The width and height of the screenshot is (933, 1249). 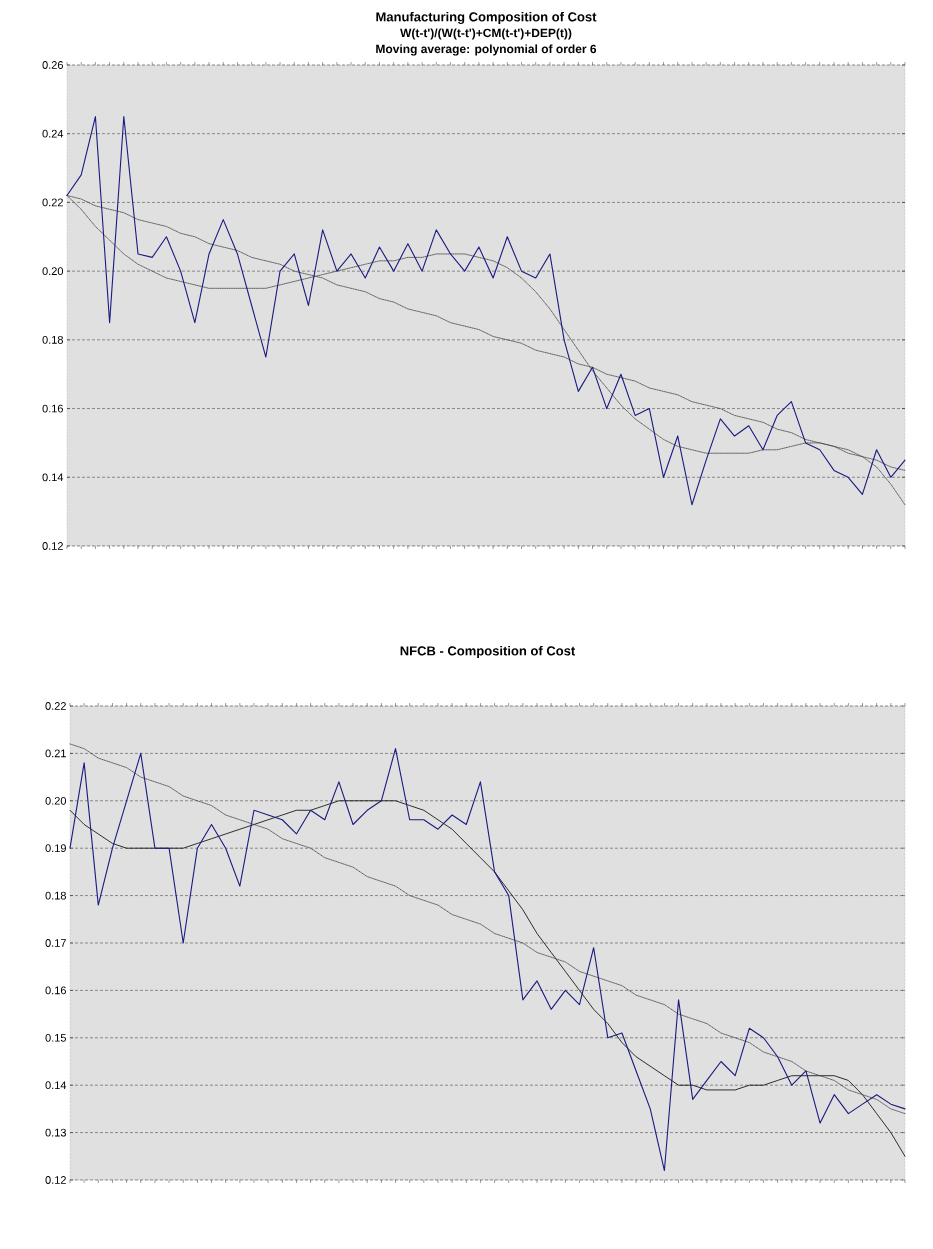 I want to click on y-tick-label: 0.26, so click(x=52, y=65).